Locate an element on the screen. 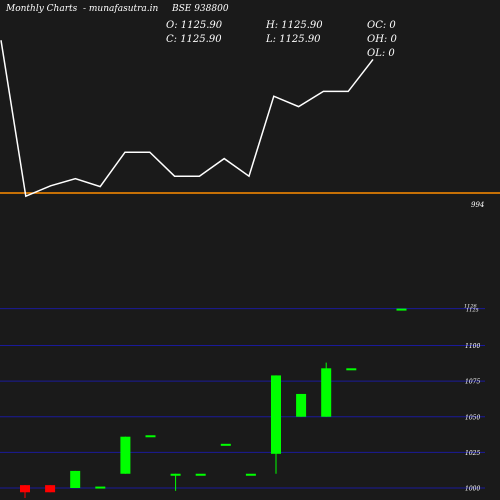 The image size is (500, 500). oc-value: OC: 0 is located at coordinates (381, 25).